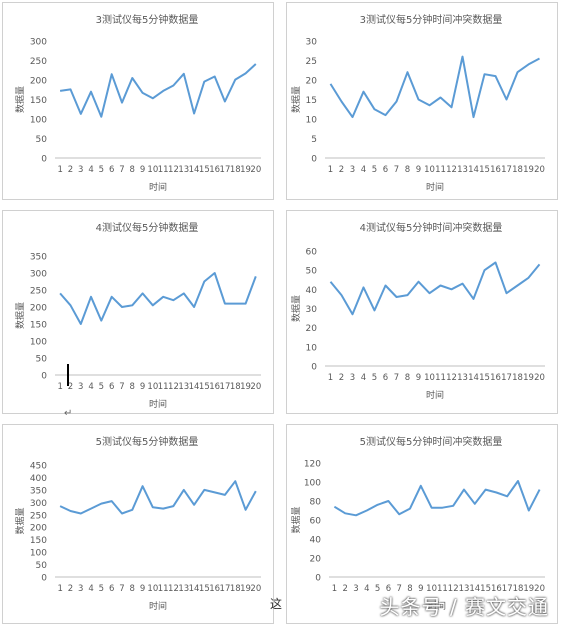 The image size is (561, 628). What do you see at coordinates (314, 140) in the screenshot?
I see `y-tick-label: 5` at bounding box center [314, 140].